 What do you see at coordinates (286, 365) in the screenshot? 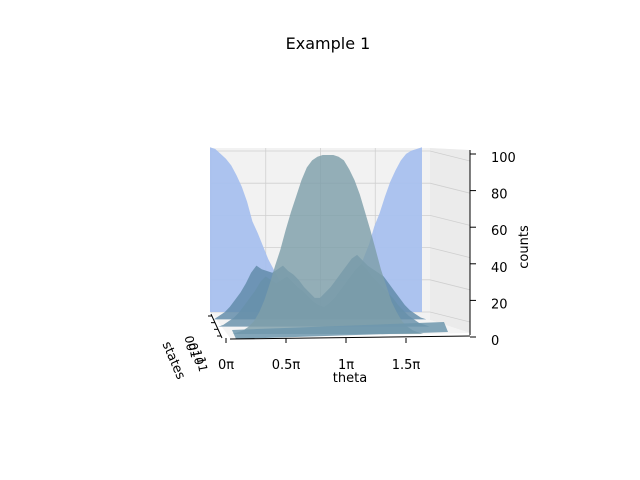
I see `x-tick-label-1: 0.5π` at bounding box center [286, 365].